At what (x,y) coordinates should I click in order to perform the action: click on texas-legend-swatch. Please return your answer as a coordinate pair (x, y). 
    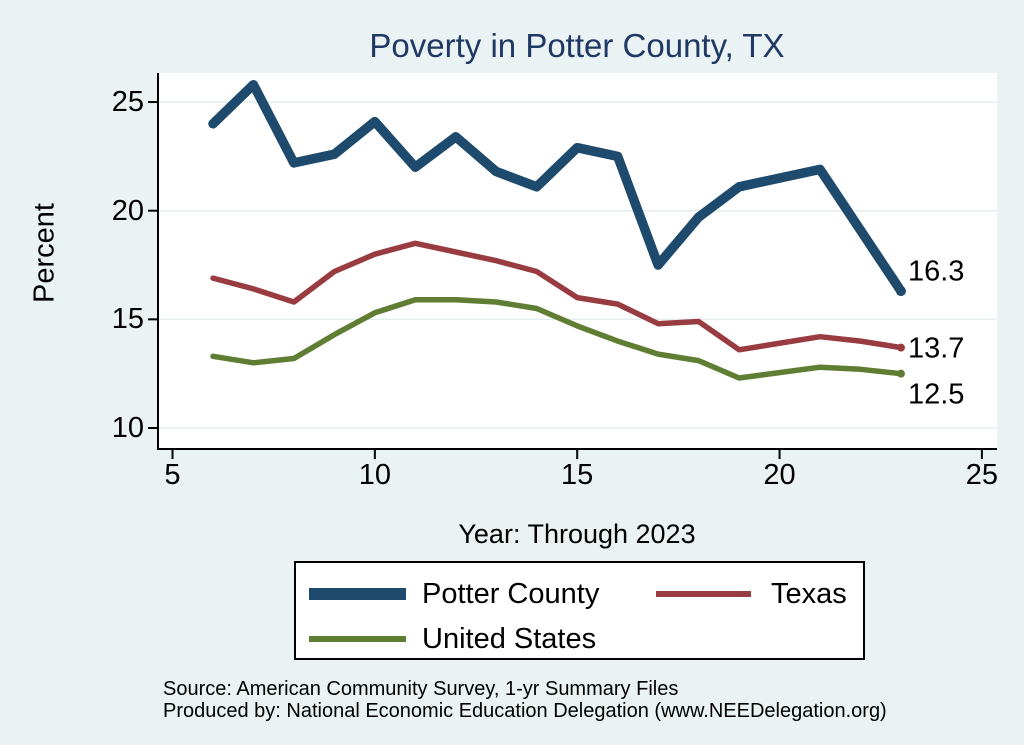
    Looking at the image, I should click on (703, 594).